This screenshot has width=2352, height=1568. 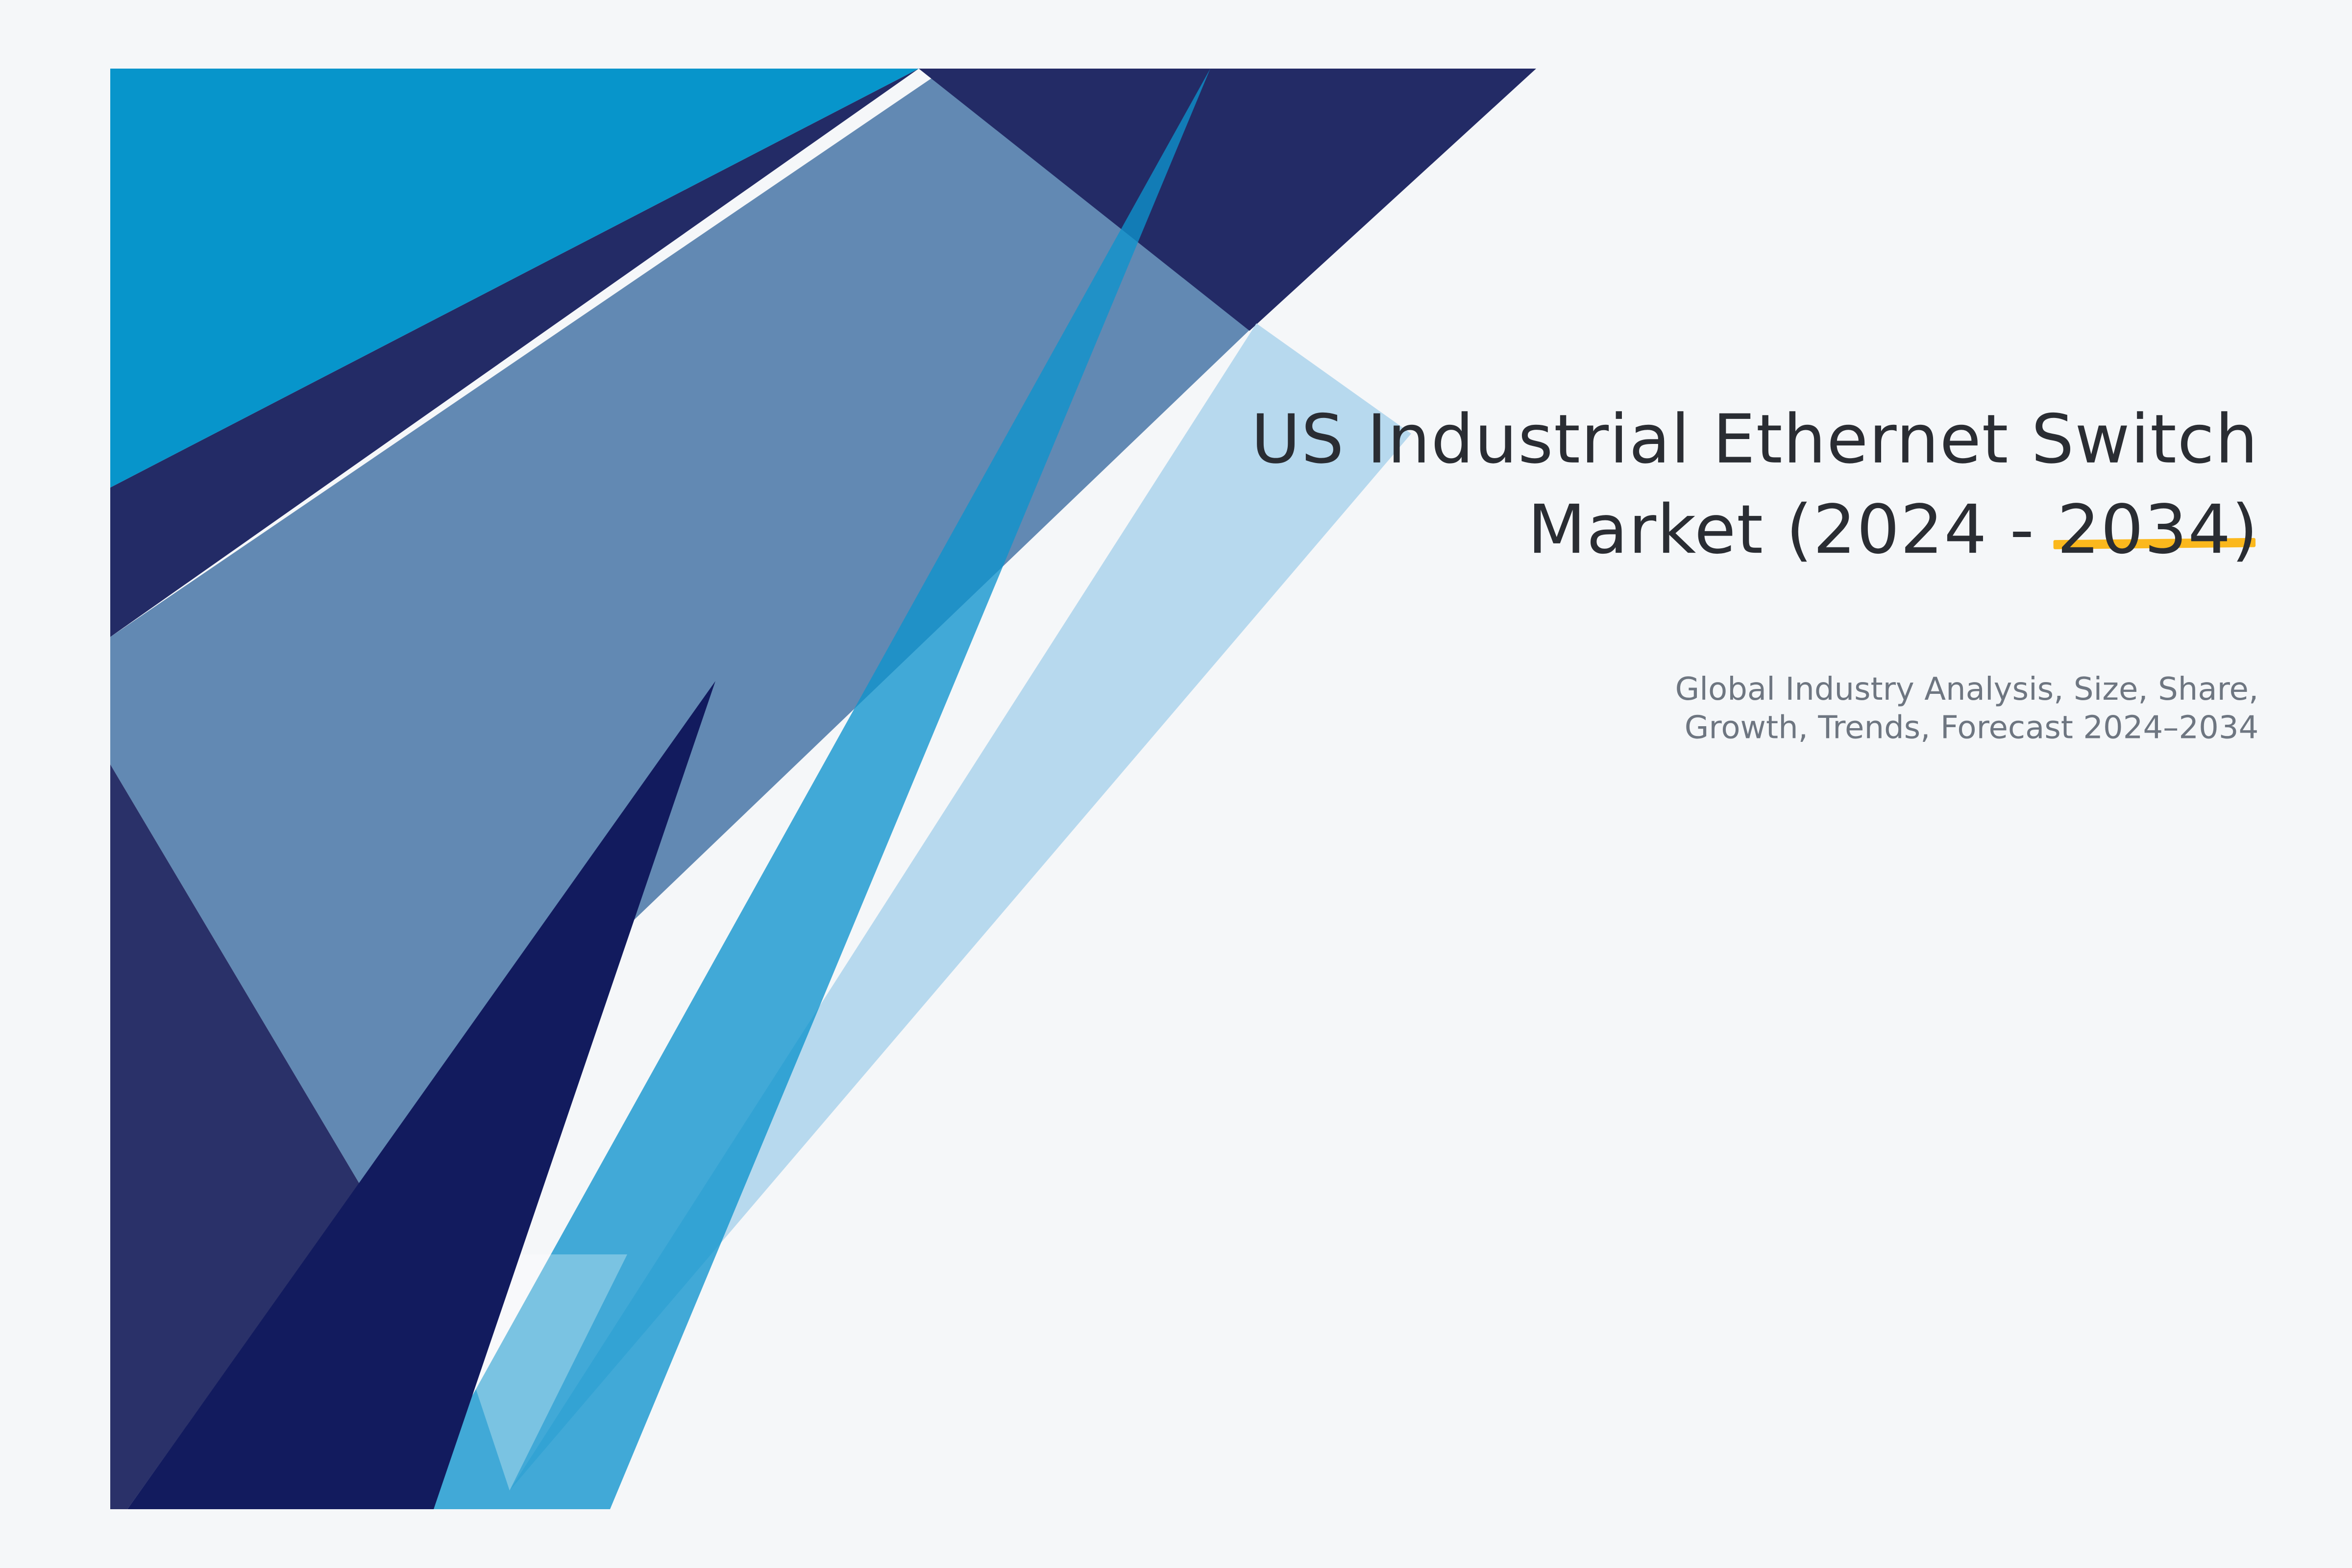 What do you see at coordinates (1967, 689) in the screenshot?
I see `subtitle-line-1: Global Industry Analysis, Size, Share,` at bounding box center [1967, 689].